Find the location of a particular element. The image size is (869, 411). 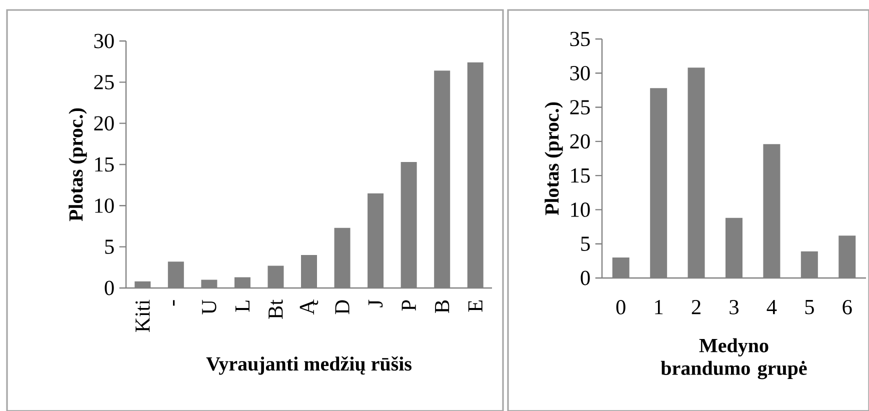

x-tick-label: 0 is located at coordinates (621, 307).